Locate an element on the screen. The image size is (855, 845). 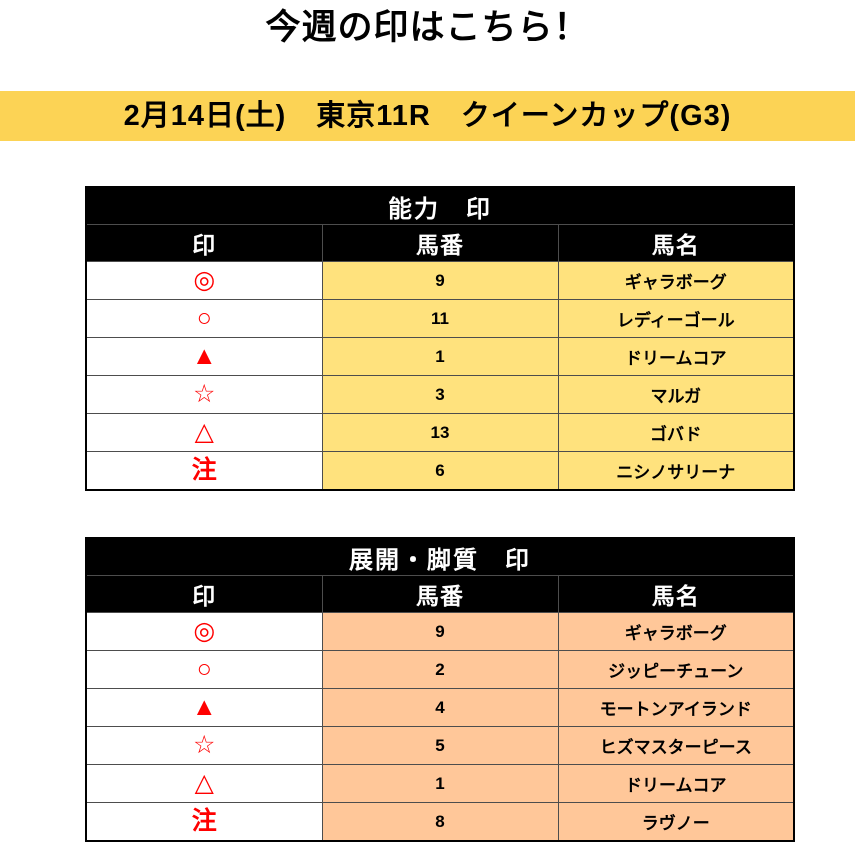
table-row: ☆ 3 マルガ is located at coordinates (440, 394).